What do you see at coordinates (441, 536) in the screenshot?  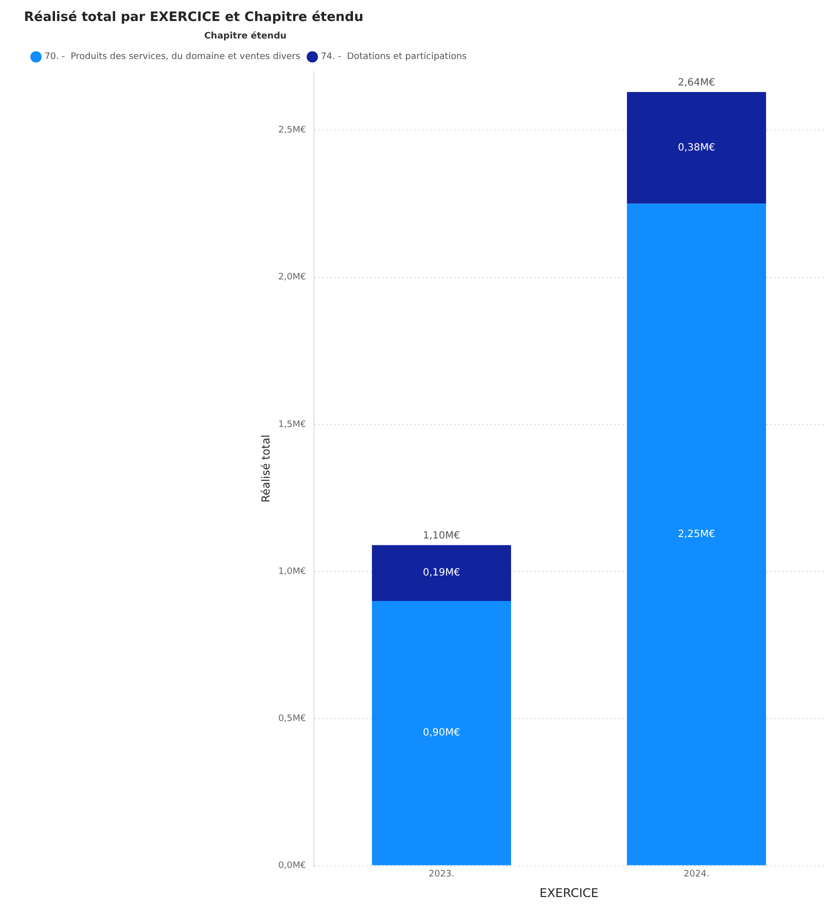 I see `total-label: 1,10M€` at bounding box center [441, 536].